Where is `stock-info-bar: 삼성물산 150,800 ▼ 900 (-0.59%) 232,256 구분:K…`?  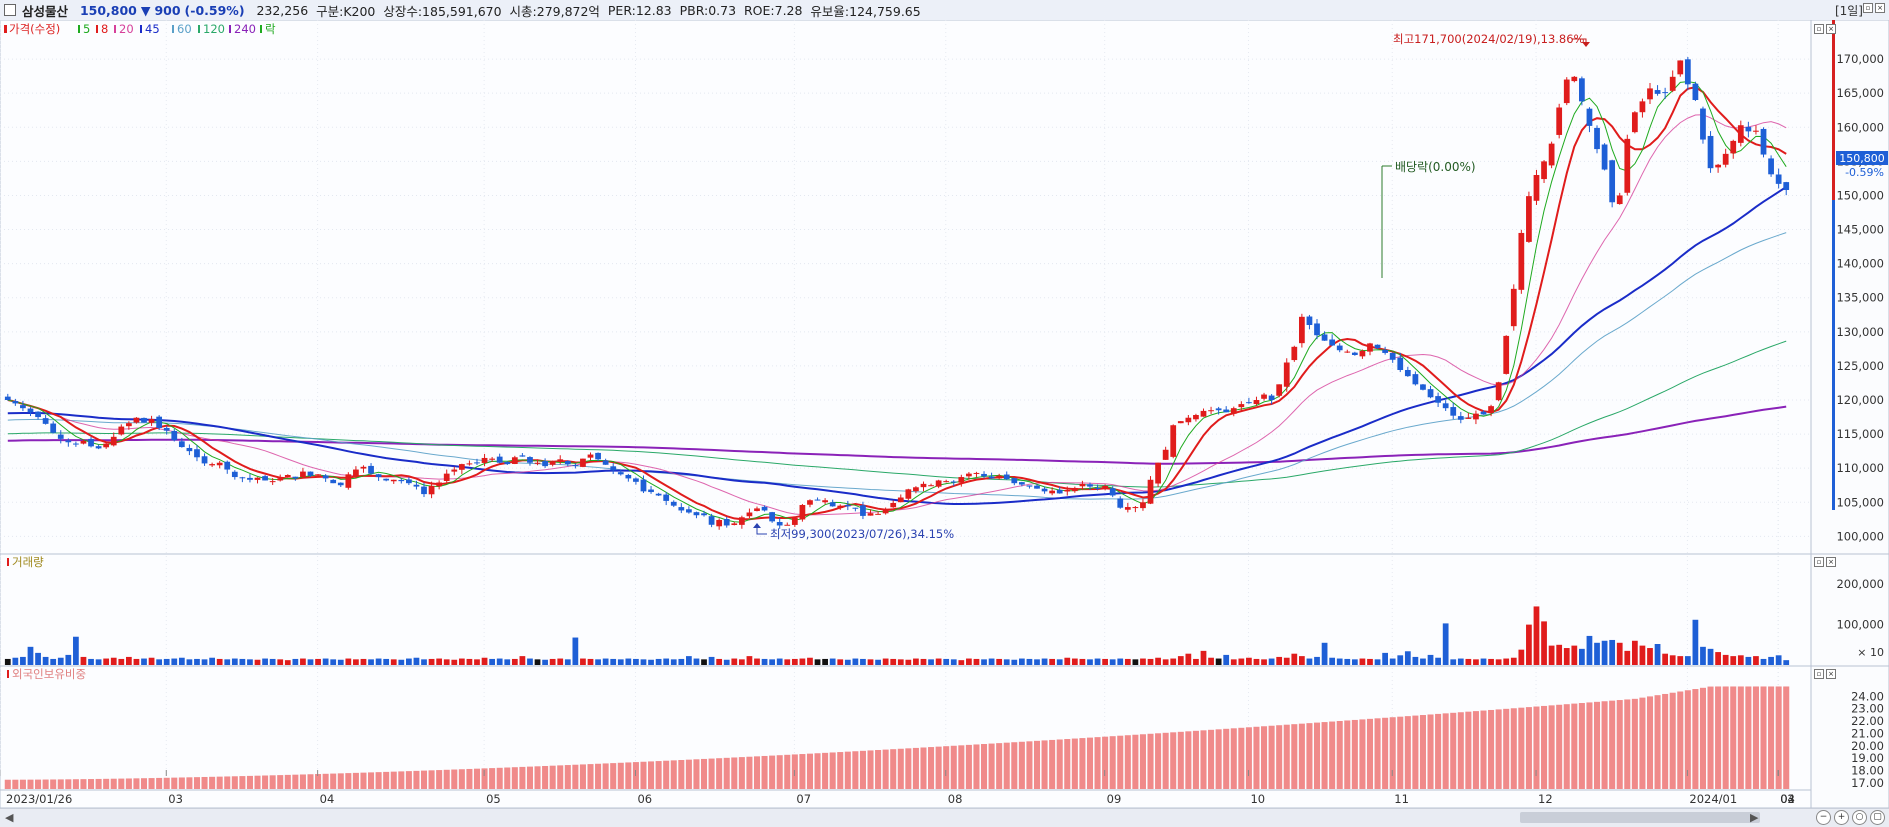
stock-info-bar: 삼성물산 150,800 ▼ 900 (-0.59%) 232,256 구분:K… is located at coordinates (944, 10).